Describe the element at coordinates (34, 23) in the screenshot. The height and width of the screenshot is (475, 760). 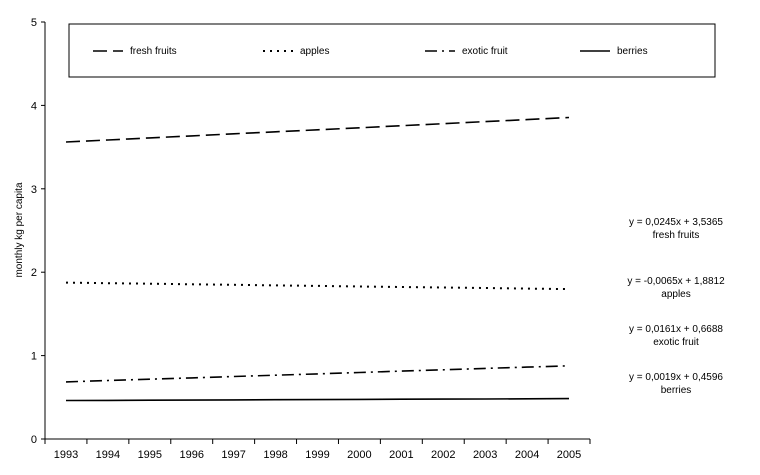
I see `y-tick-label: 5` at that location.